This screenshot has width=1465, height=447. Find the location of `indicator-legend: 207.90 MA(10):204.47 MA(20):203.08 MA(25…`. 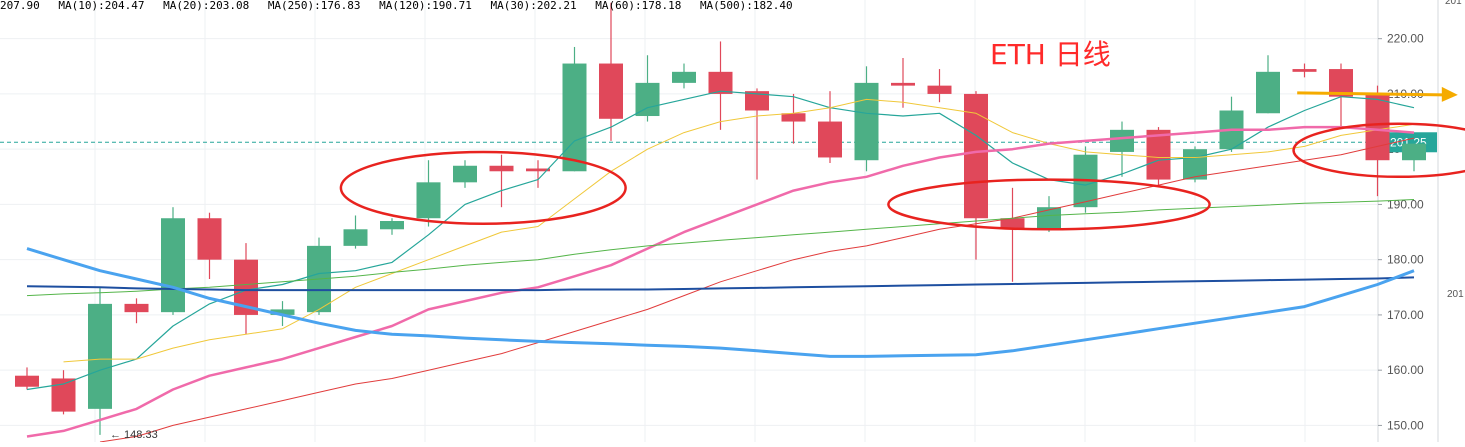

indicator-legend: 207.90 MA(10):204.47 MA(20):203.08 MA(25… is located at coordinates (402, 6).